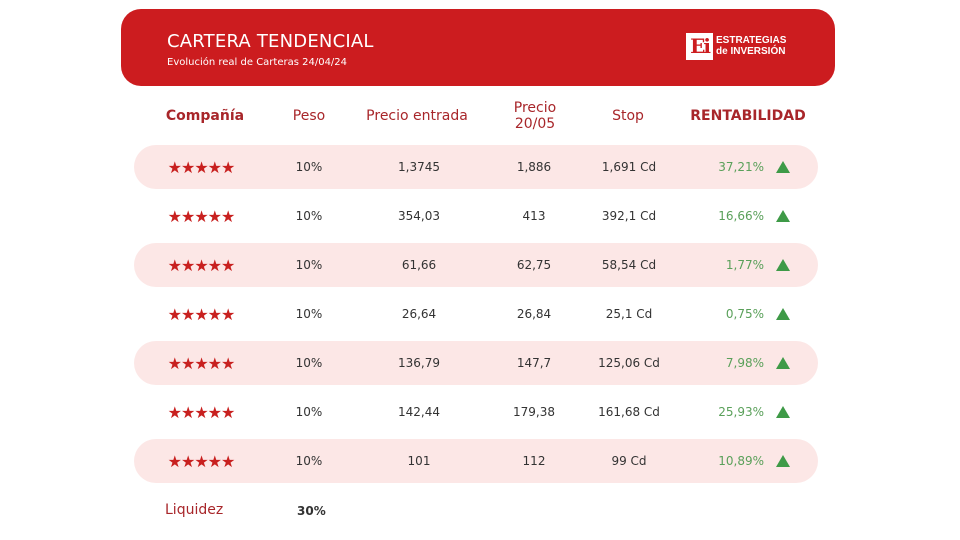 The width and height of the screenshot is (960, 540). Describe the element at coordinates (270, 41) in the screenshot. I see `page-title: CARTERA TENDENCIAL` at that location.